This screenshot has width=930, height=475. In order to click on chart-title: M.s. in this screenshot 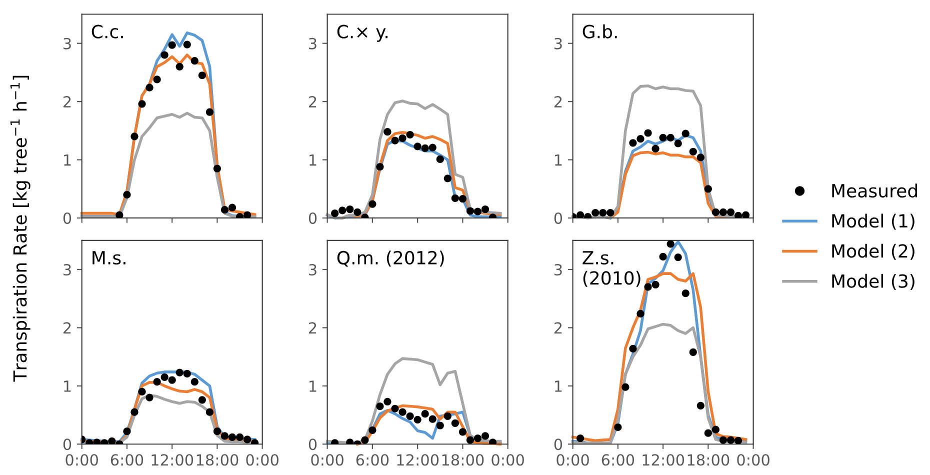, I will do `click(109, 258)`.